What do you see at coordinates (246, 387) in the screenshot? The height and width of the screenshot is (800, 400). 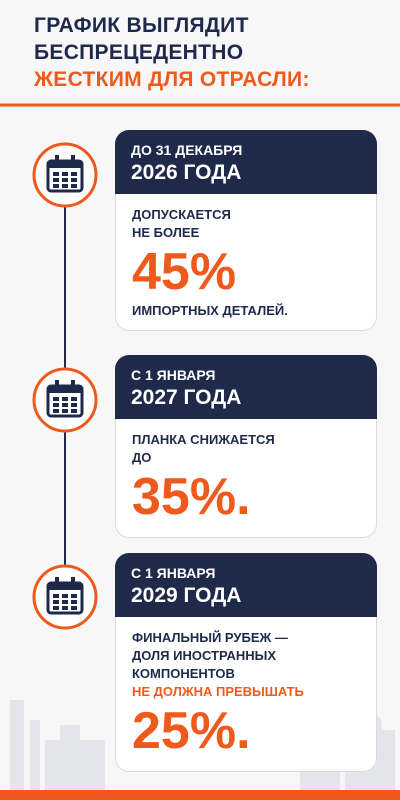 I see `step-date: С 1 ЯНВАРЯ 2027 ГОДА` at bounding box center [246, 387].